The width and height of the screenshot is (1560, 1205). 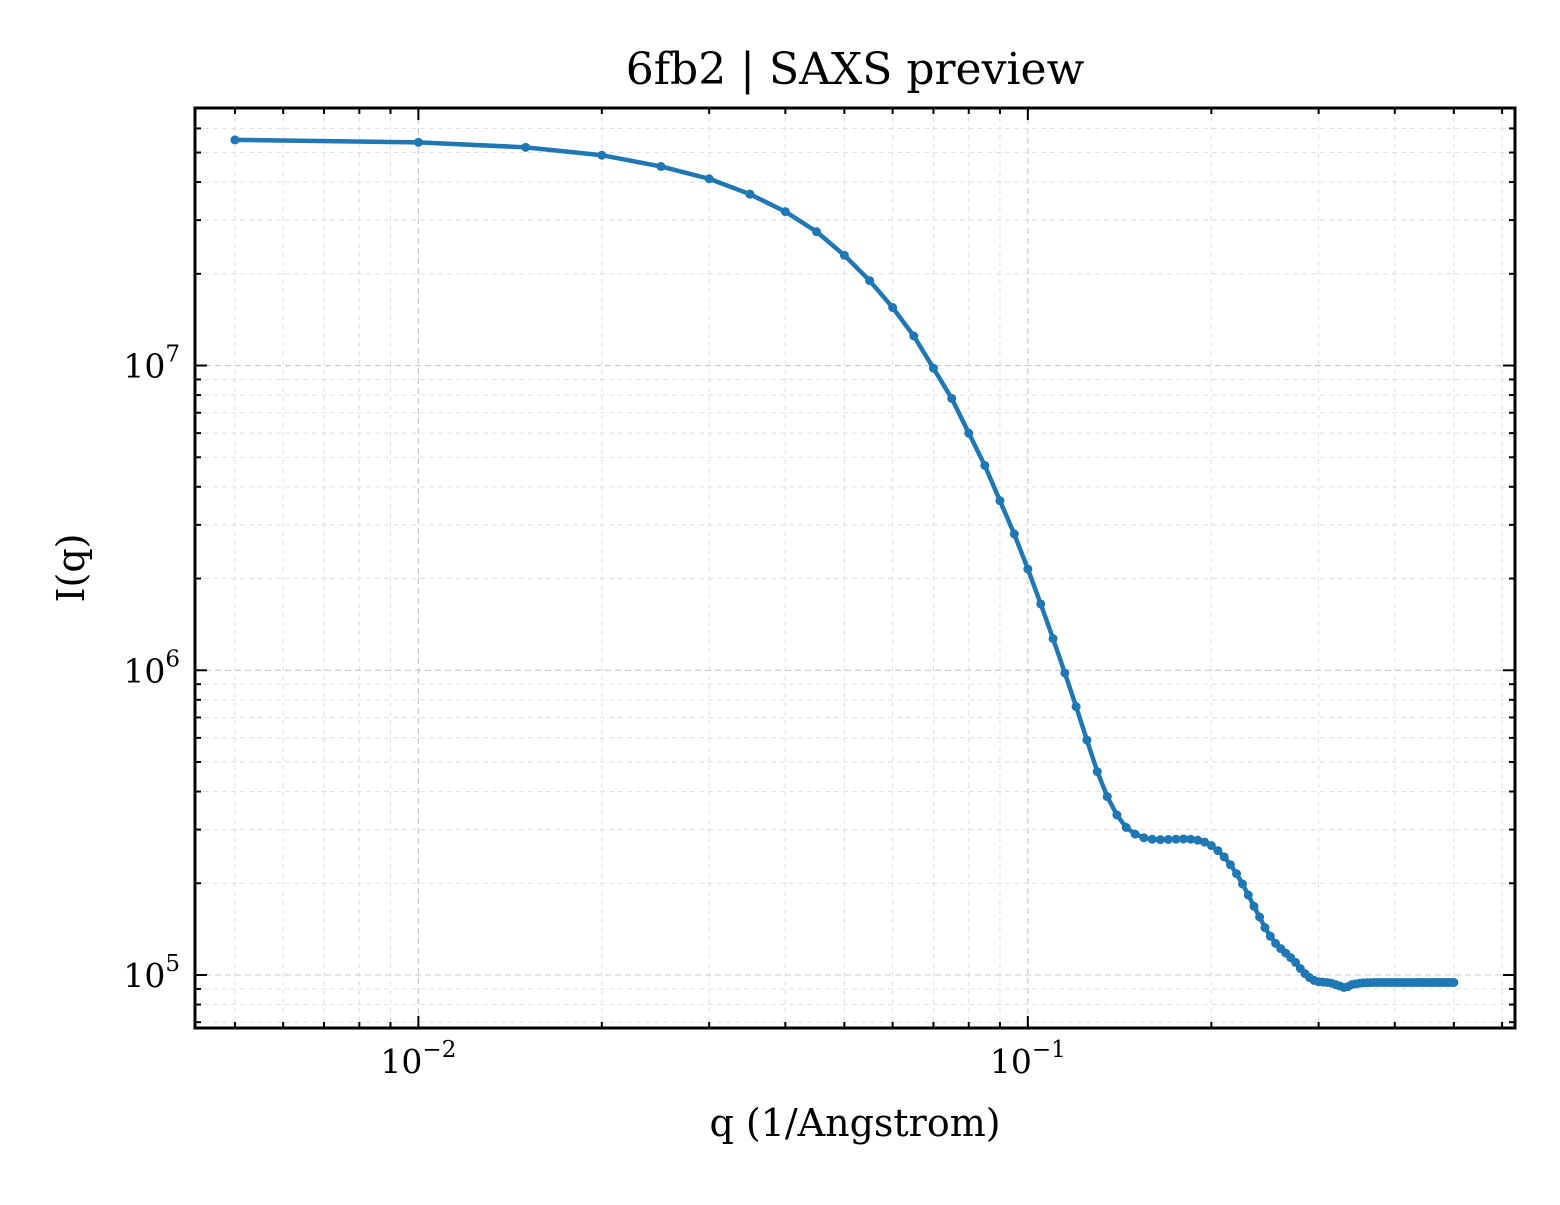 What do you see at coordinates (854, 1123) in the screenshot?
I see `x-axis-label: q (1/Angstrom)` at bounding box center [854, 1123].